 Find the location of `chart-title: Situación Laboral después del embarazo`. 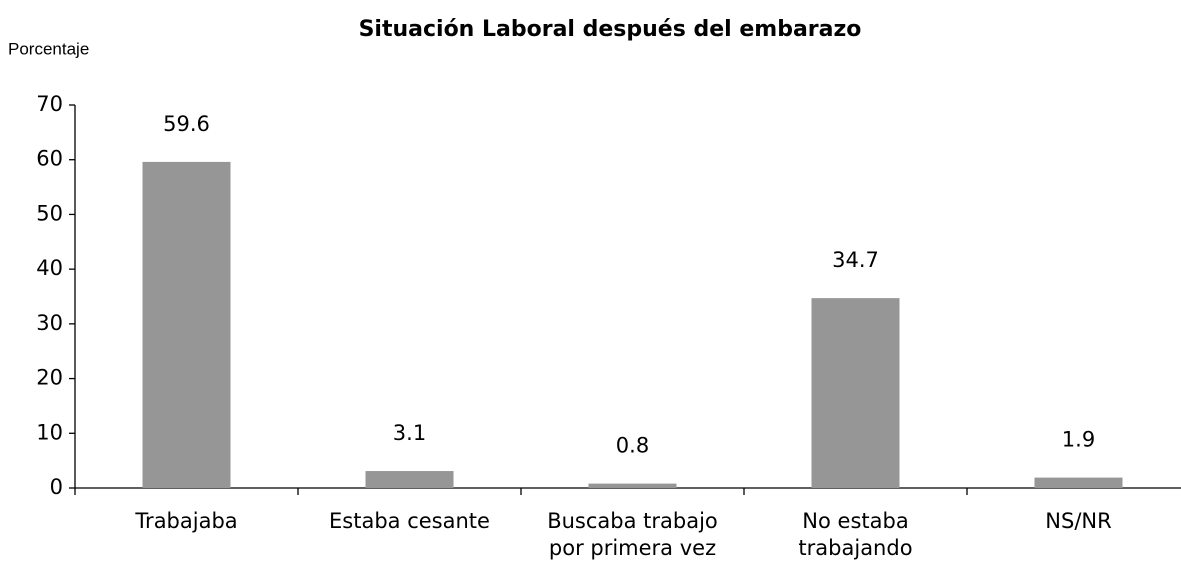

chart-title: Situación Laboral después del embarazo is located at coordinates (610, 29).